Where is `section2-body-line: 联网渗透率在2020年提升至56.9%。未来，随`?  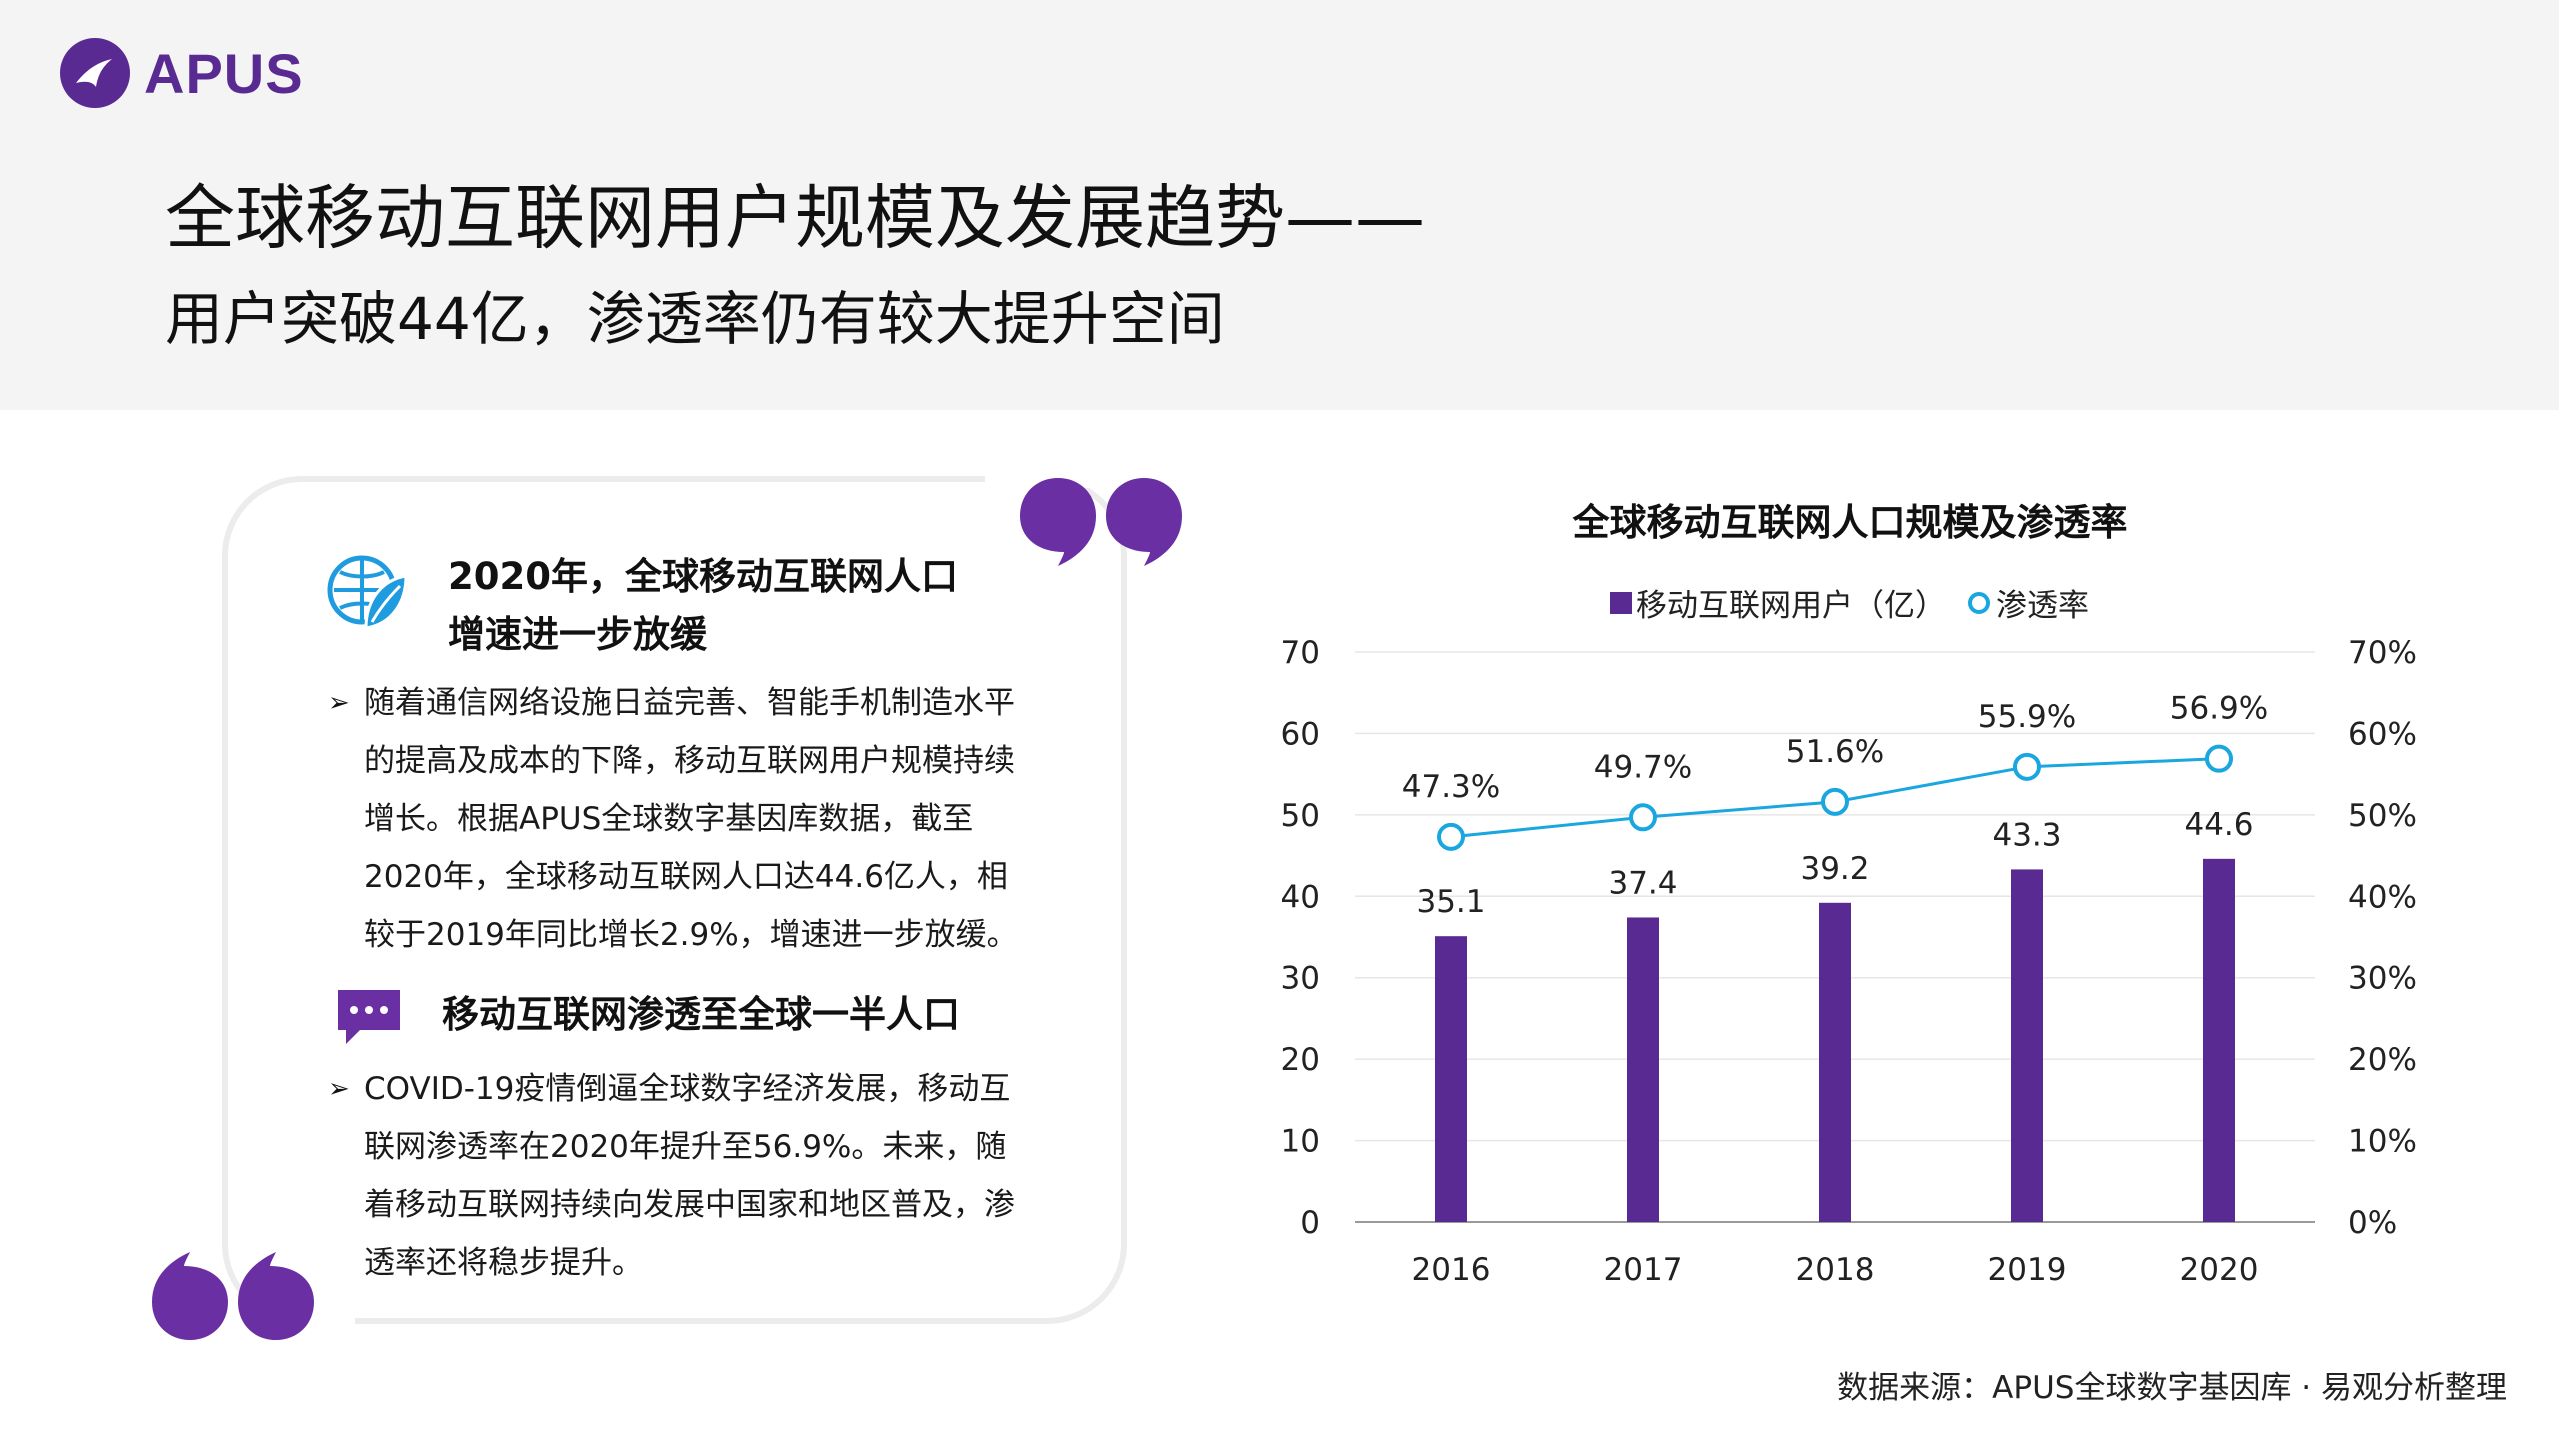 section2-body-line: 联网渗透率在2020年提升至56.9%。未来，随 is located at coordinates (685, 1147).